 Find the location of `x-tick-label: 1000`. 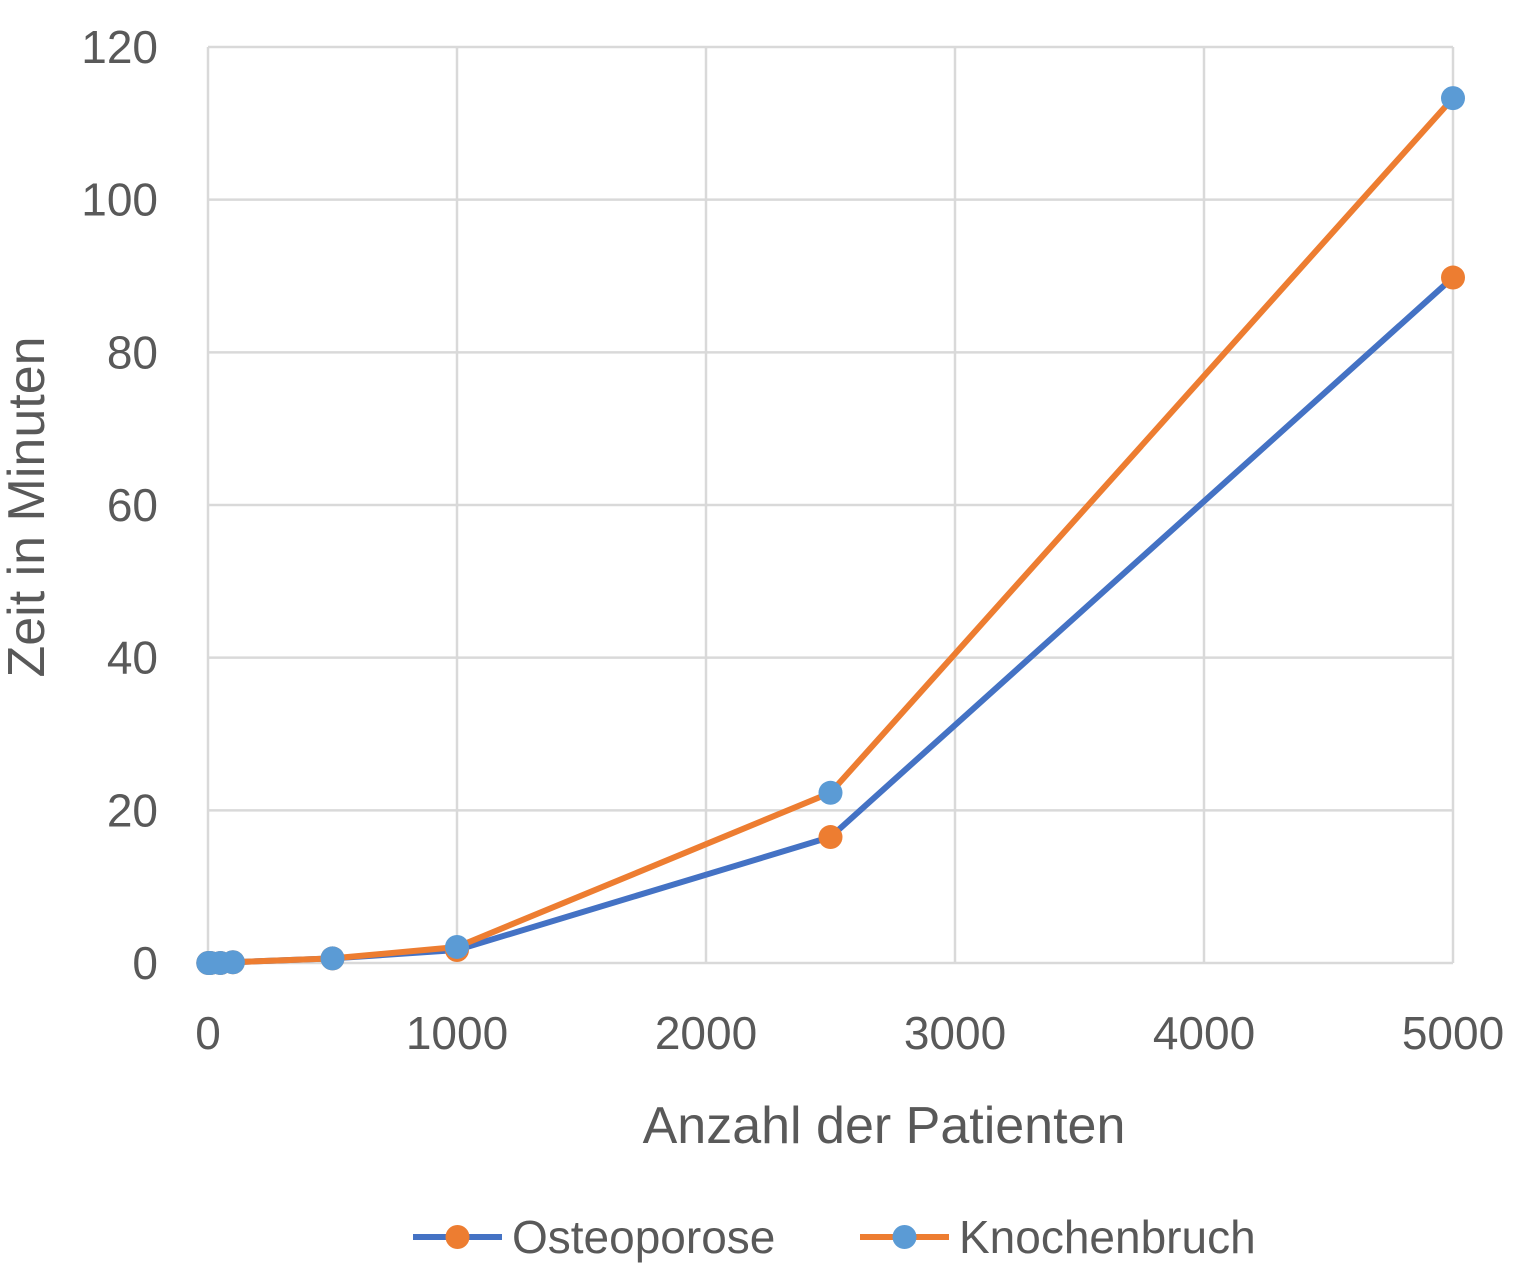

x-tick-label: 1000 is located at coordinates (457, 1033).